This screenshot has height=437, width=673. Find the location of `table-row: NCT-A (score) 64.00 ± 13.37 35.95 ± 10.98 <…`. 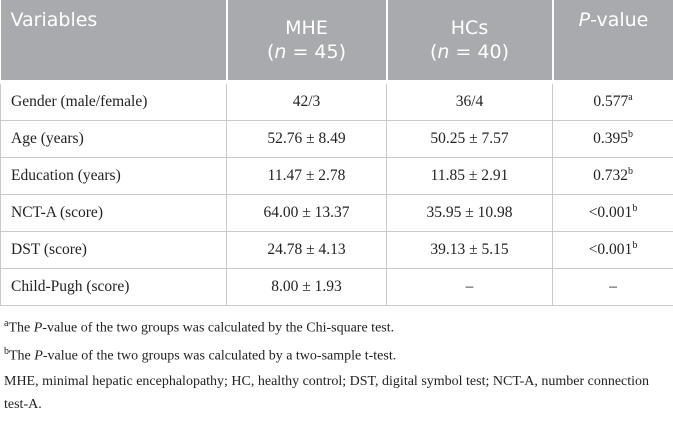

table-row: NCT-A (score) 64.00 ± 13.37 35.95 ± 10.98 <… is located at coordinates (336, 213).